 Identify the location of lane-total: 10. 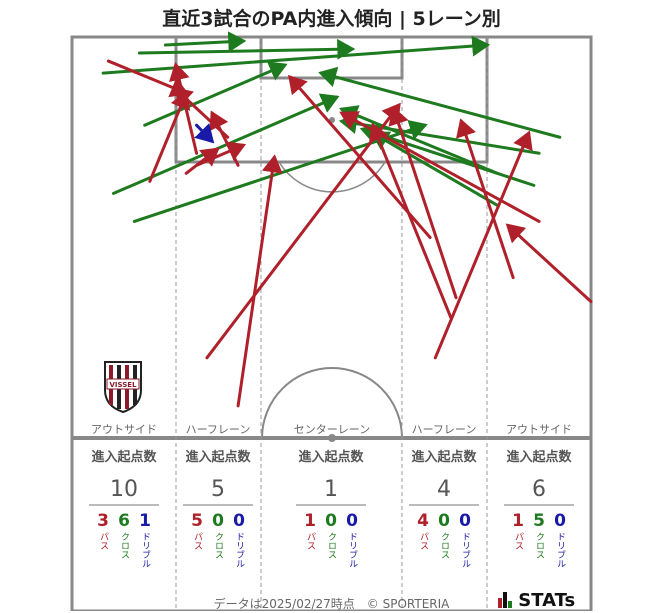
(124, 491).